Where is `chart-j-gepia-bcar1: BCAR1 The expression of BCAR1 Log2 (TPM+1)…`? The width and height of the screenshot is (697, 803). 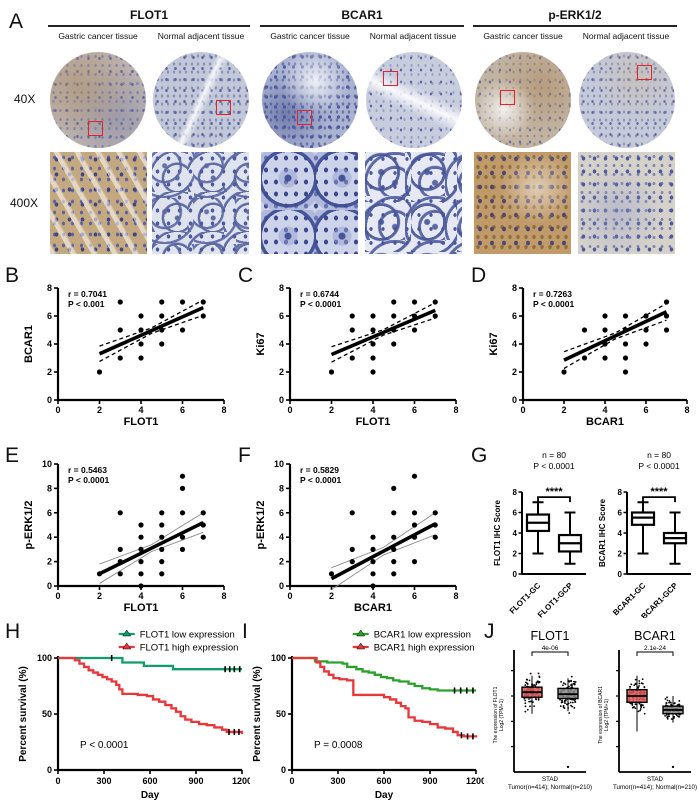
chart-j-gepia-bcar1: BCAR1 The expression of BCAR1 Log2 (TPM+1)… is located at coordinates (647, 710).